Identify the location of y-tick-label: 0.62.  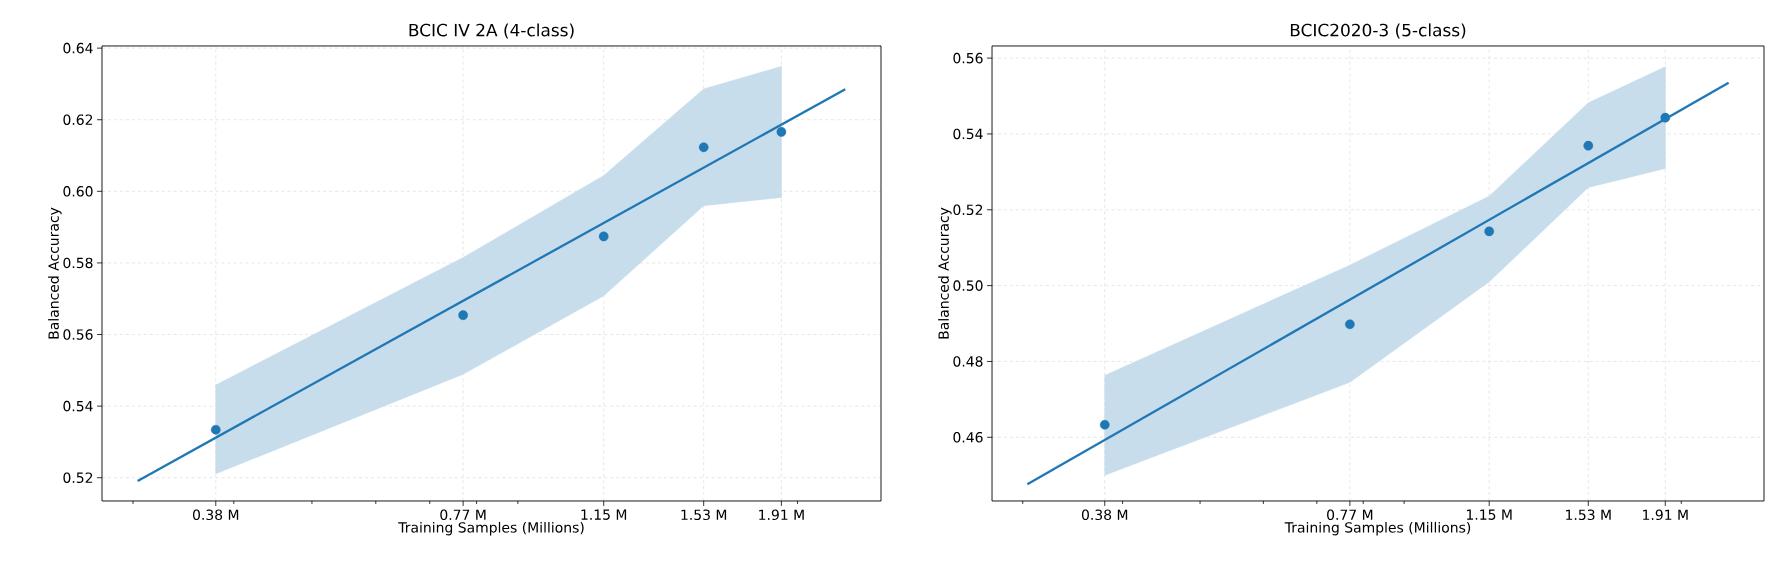
(78, 120).